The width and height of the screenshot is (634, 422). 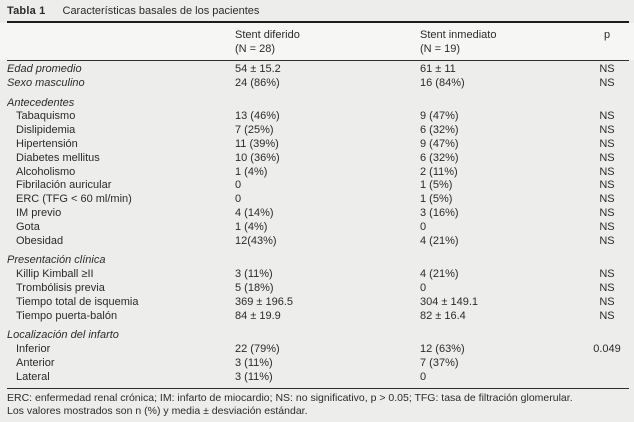 I want to click on row-label: Hipertensión, so click(x=47, y=143).